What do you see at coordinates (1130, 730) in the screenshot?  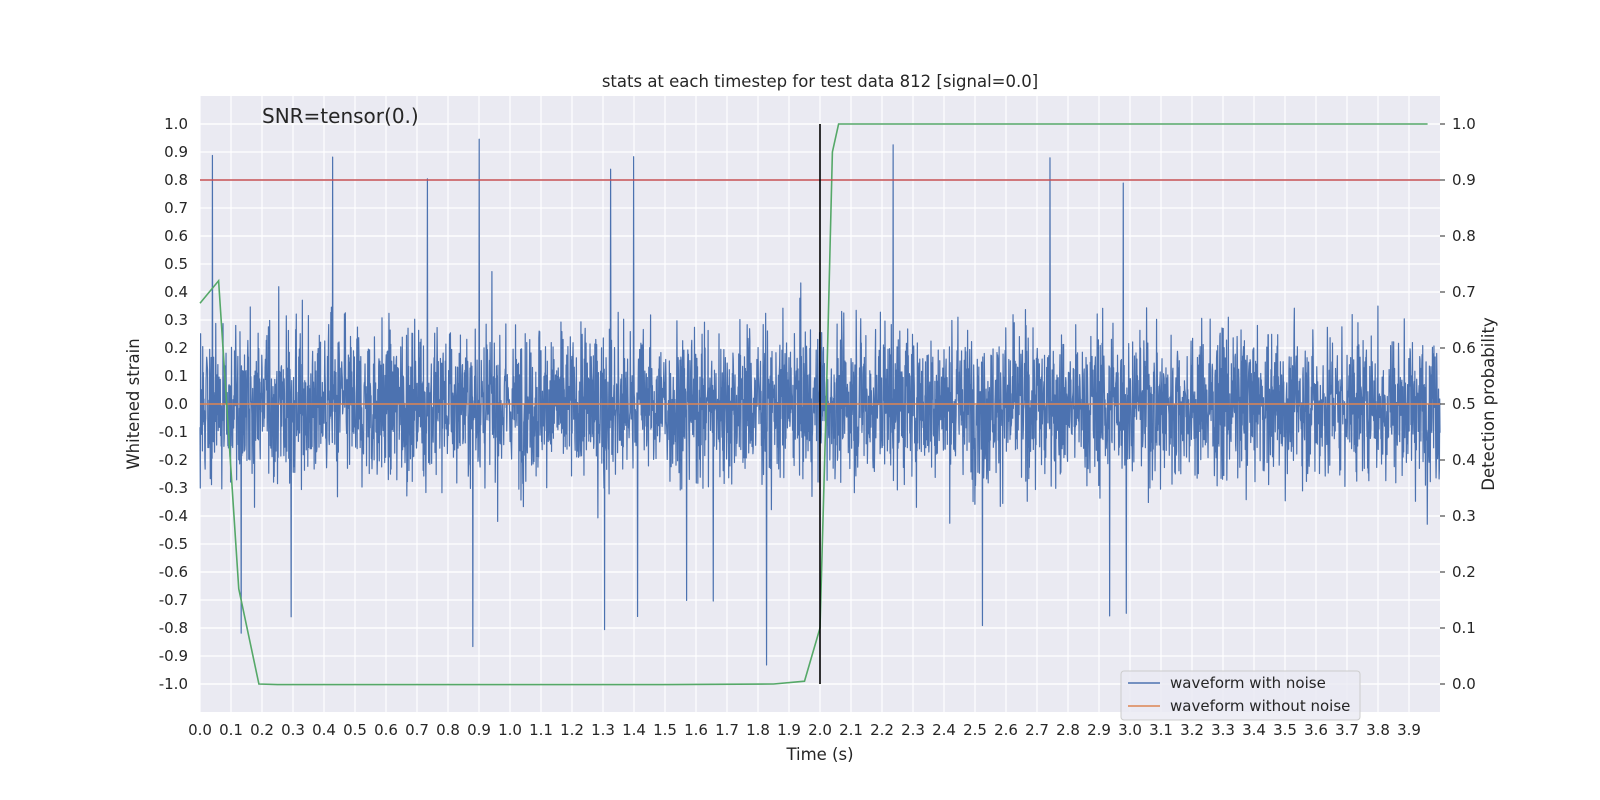 I see `x-tick-label: 3.0` at bounding box center [1130, 730].